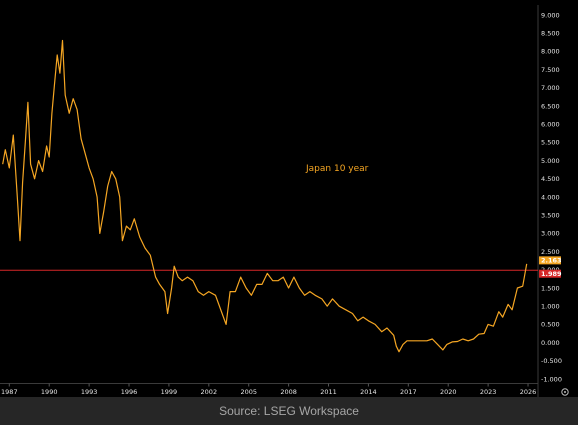 This screenshot has height=425, width=578. I want to click on y-tick-label: 6.000, so click(550, 125).